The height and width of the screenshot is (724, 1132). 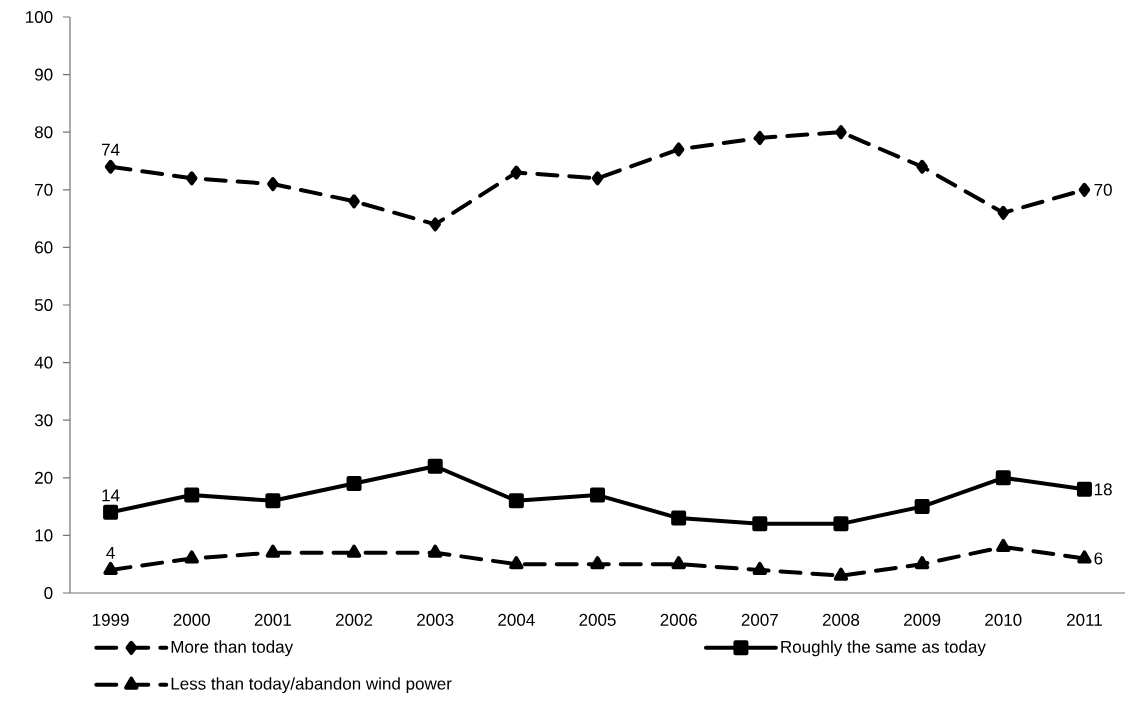 I want to click on y-tick-label: 70, so click(x=44, y=189).